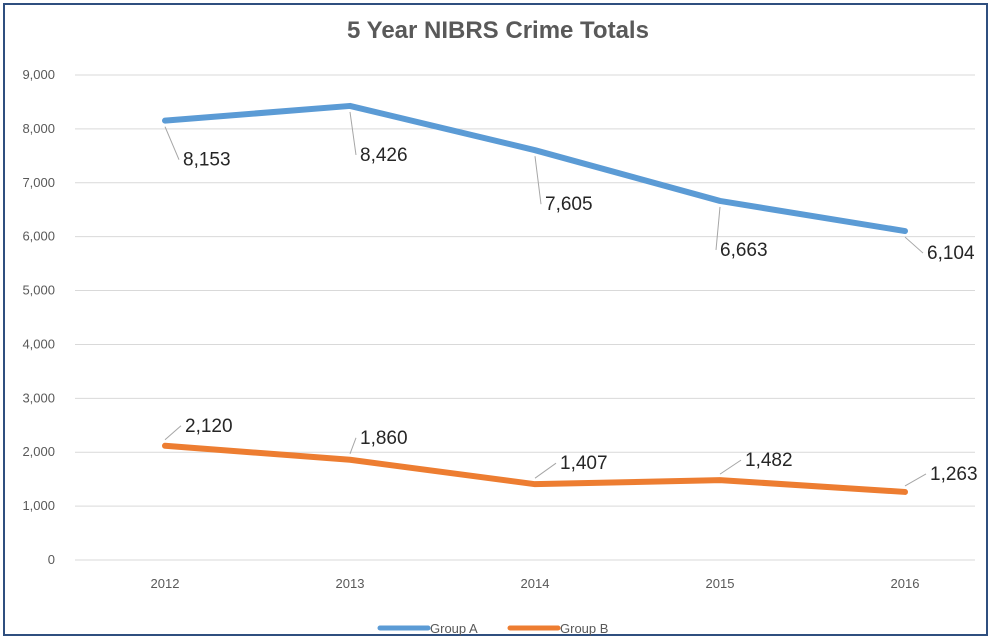  I want to click on data-label: 6,663, so click(744, 250).